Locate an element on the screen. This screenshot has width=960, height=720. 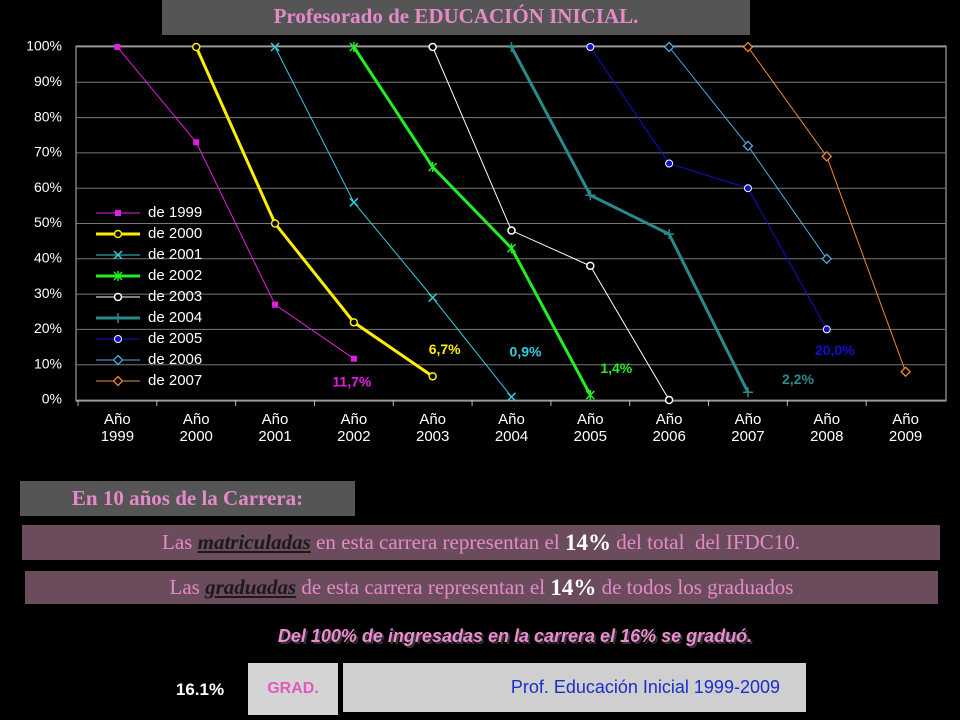
caption: Prof. Educación Inicial 1999-2009 is located at coordinates (574, 687).